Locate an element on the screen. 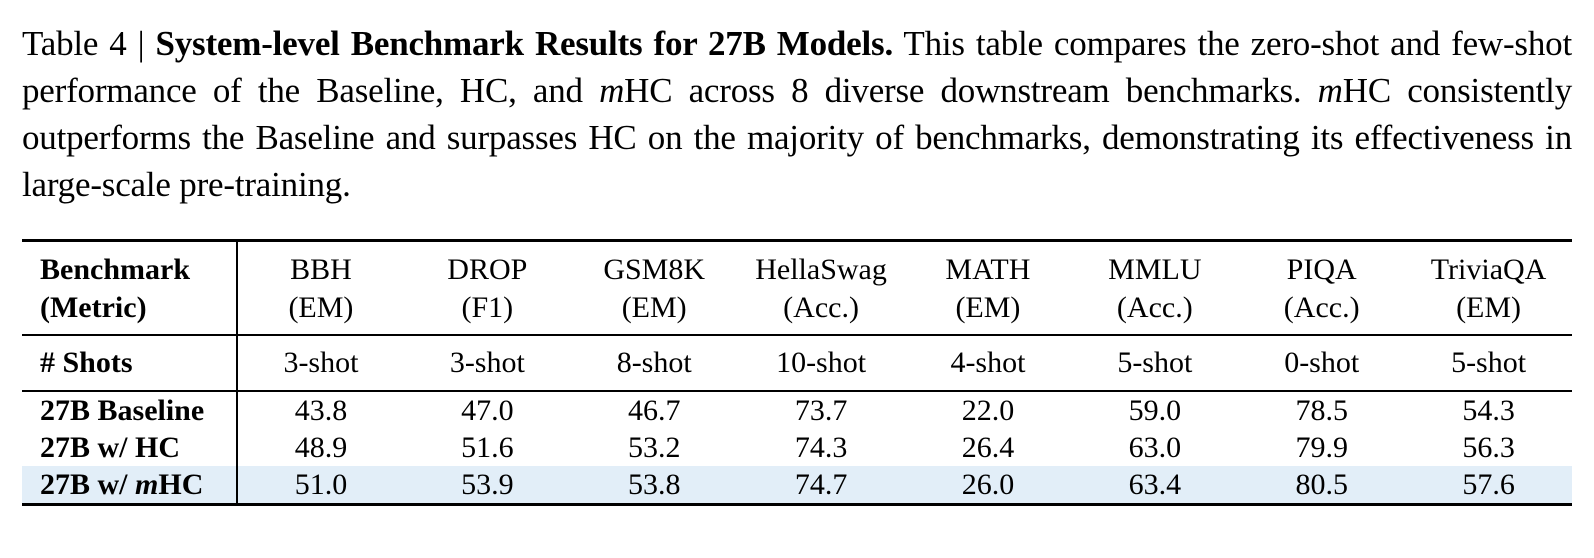 Image resolution: width=1594 pixels, height=558 pixels. shots-row-label: # Shots is located at coordinates (130, 363).